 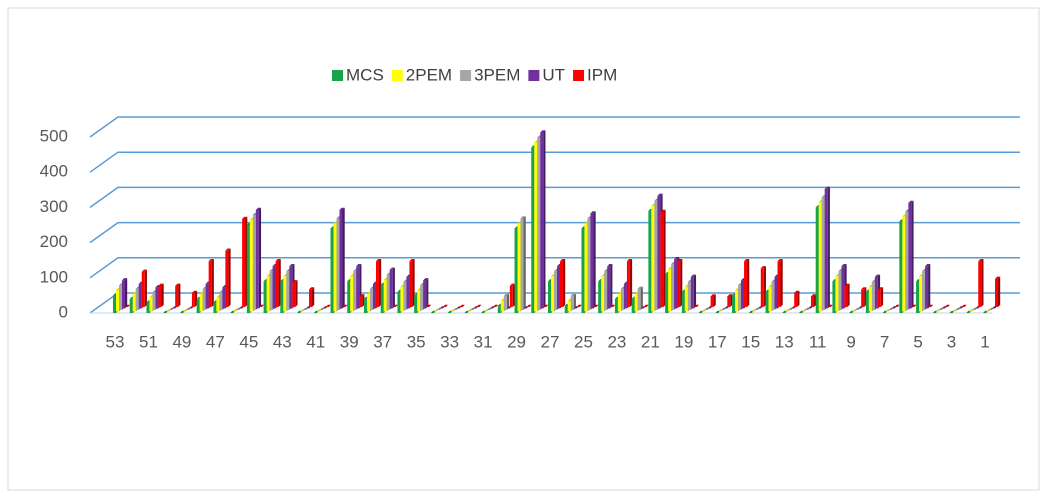 What do you see at coordinates (148, 341) in the screenshot?
I see `x-tick-label: 51` at bounding box center [148, 341].